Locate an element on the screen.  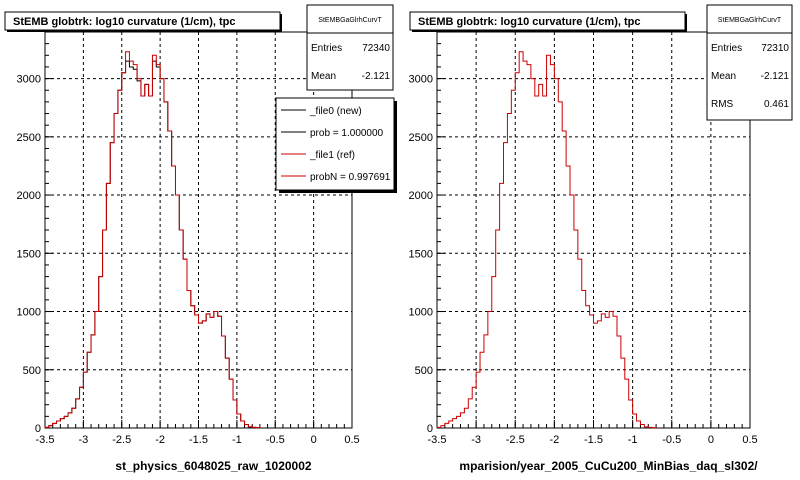
x-axis-label: st_physics_6048025_raw_1020002 is located at coordinates (213, 466).